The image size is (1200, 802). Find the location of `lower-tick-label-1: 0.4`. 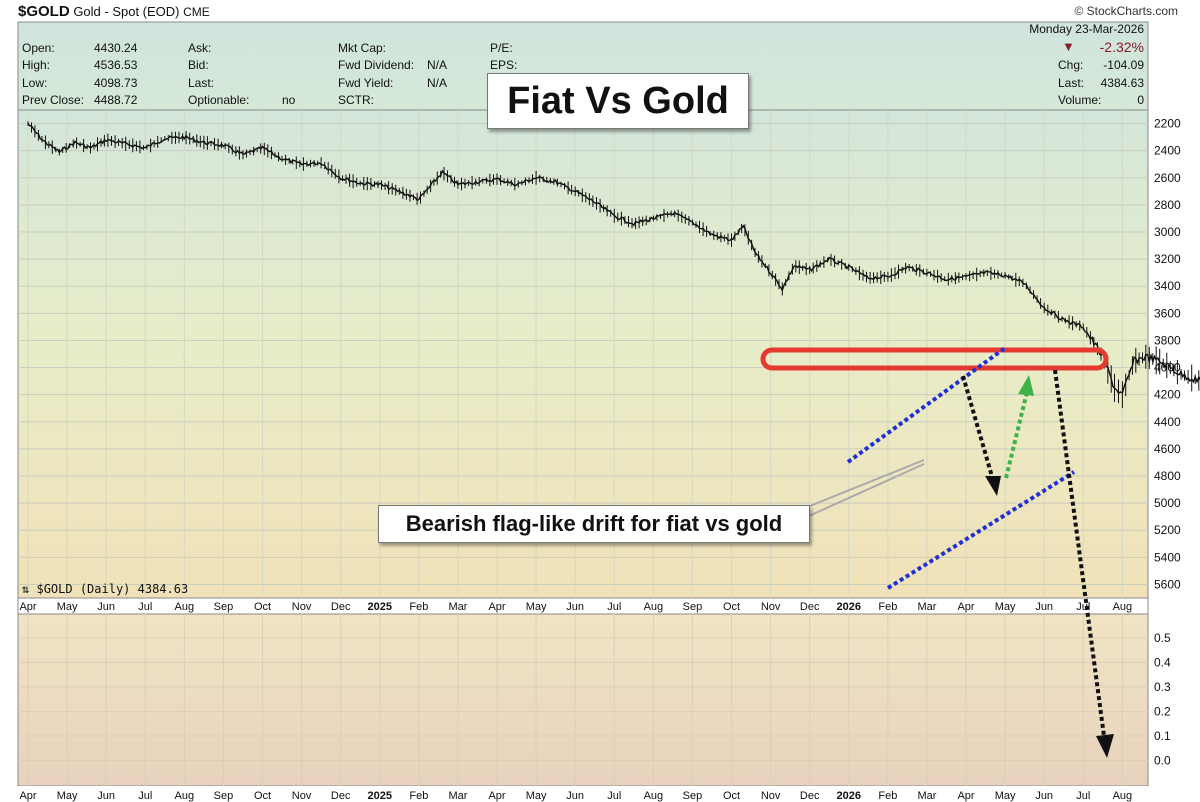

lower-tick-label-1: 0.4 is located at coordinates (1162, 663).